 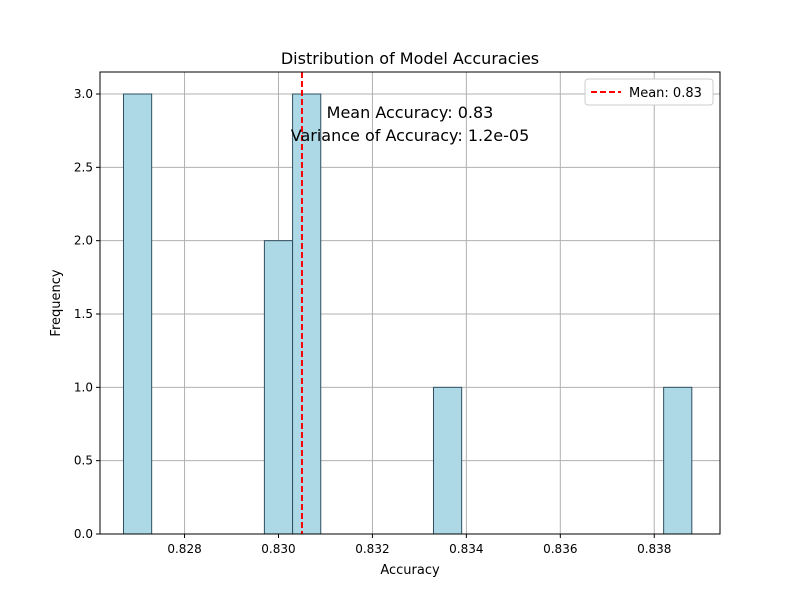 What do you see at coordinates (83, 241) in the screenshot?
I see `y-tick-label: 2.0` at bounding box center [83, 241].